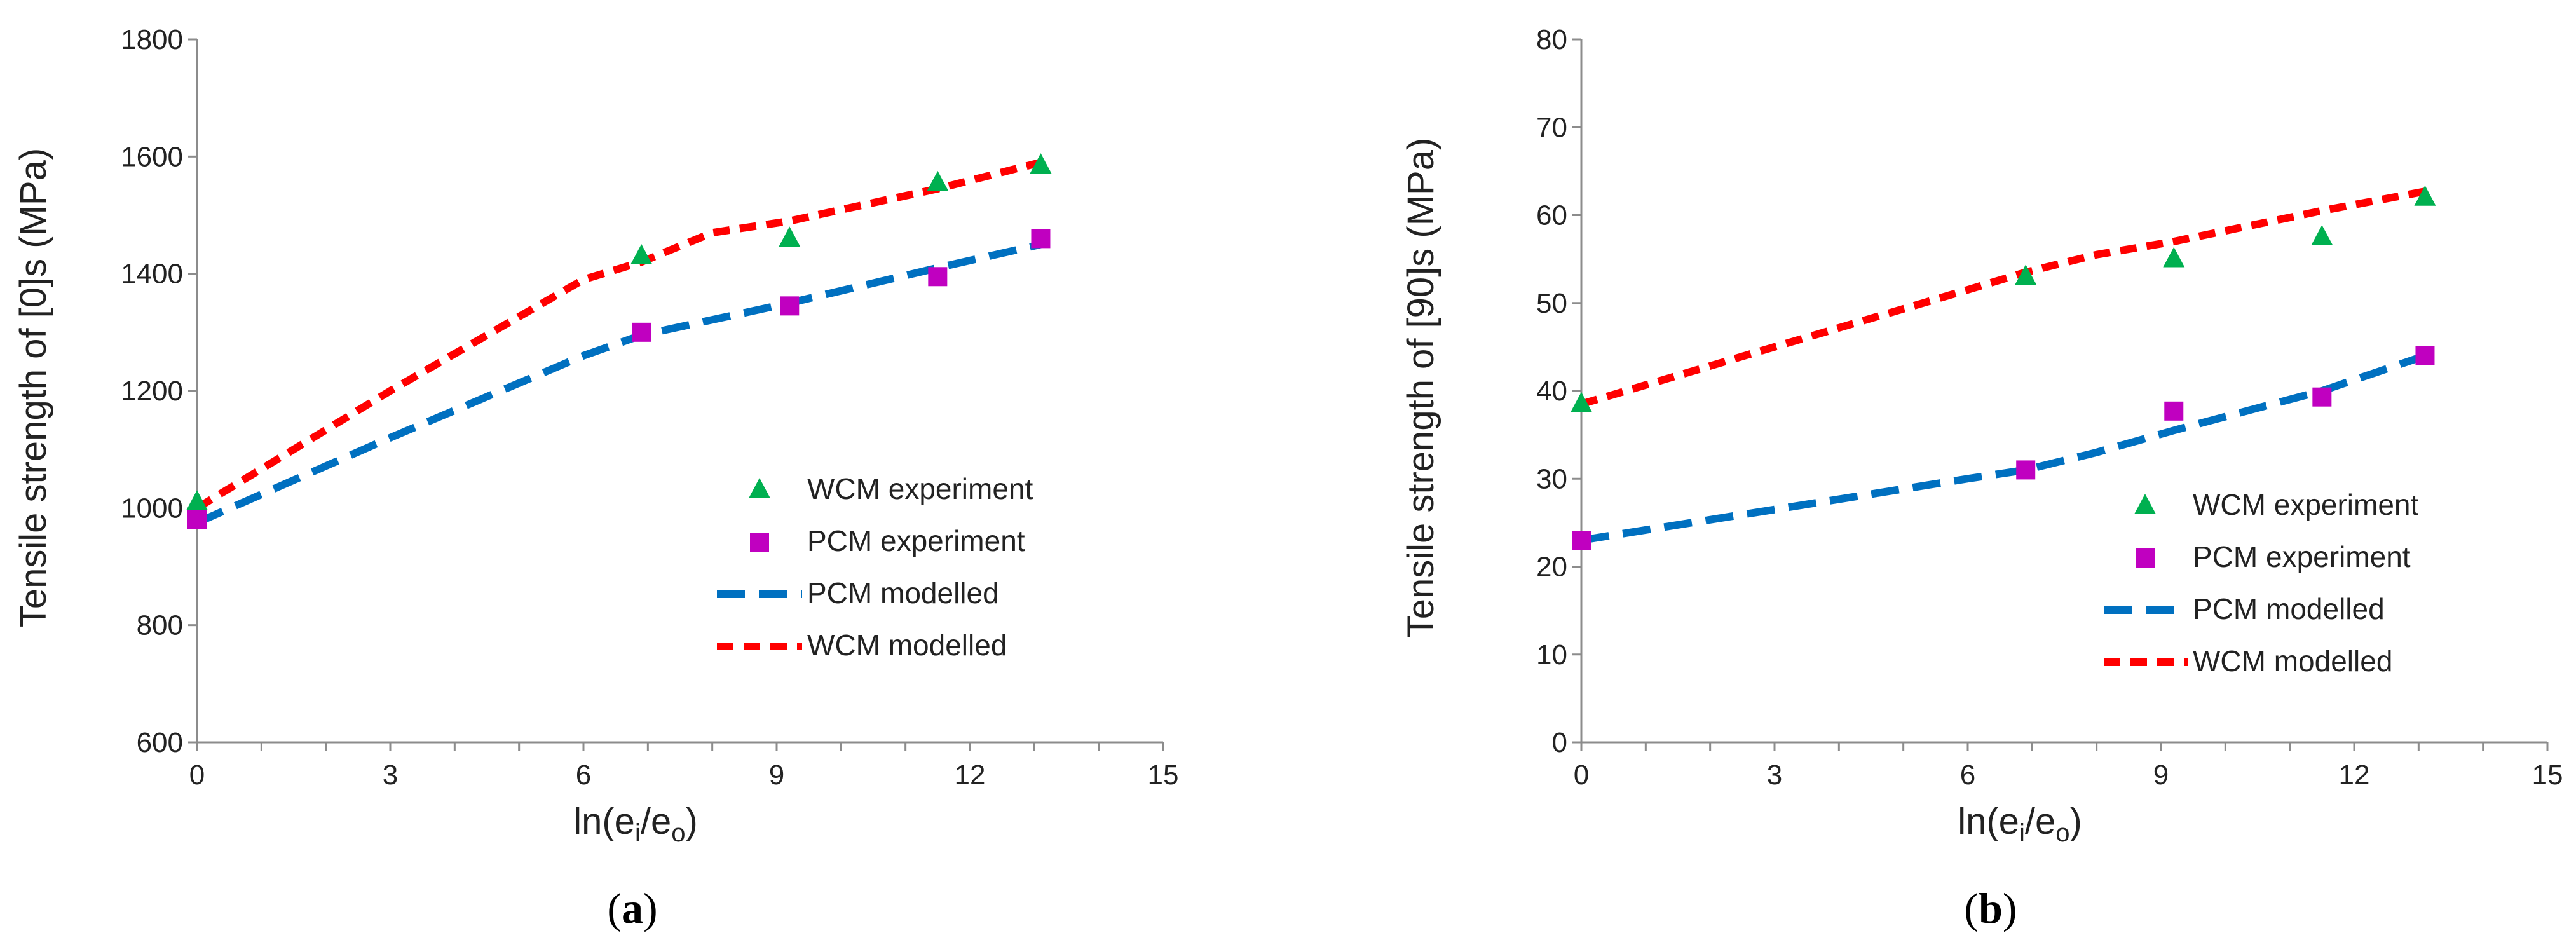 This screenshot has height=933, width=2576. I want to click on chart-a-markers, so click(619, 341).